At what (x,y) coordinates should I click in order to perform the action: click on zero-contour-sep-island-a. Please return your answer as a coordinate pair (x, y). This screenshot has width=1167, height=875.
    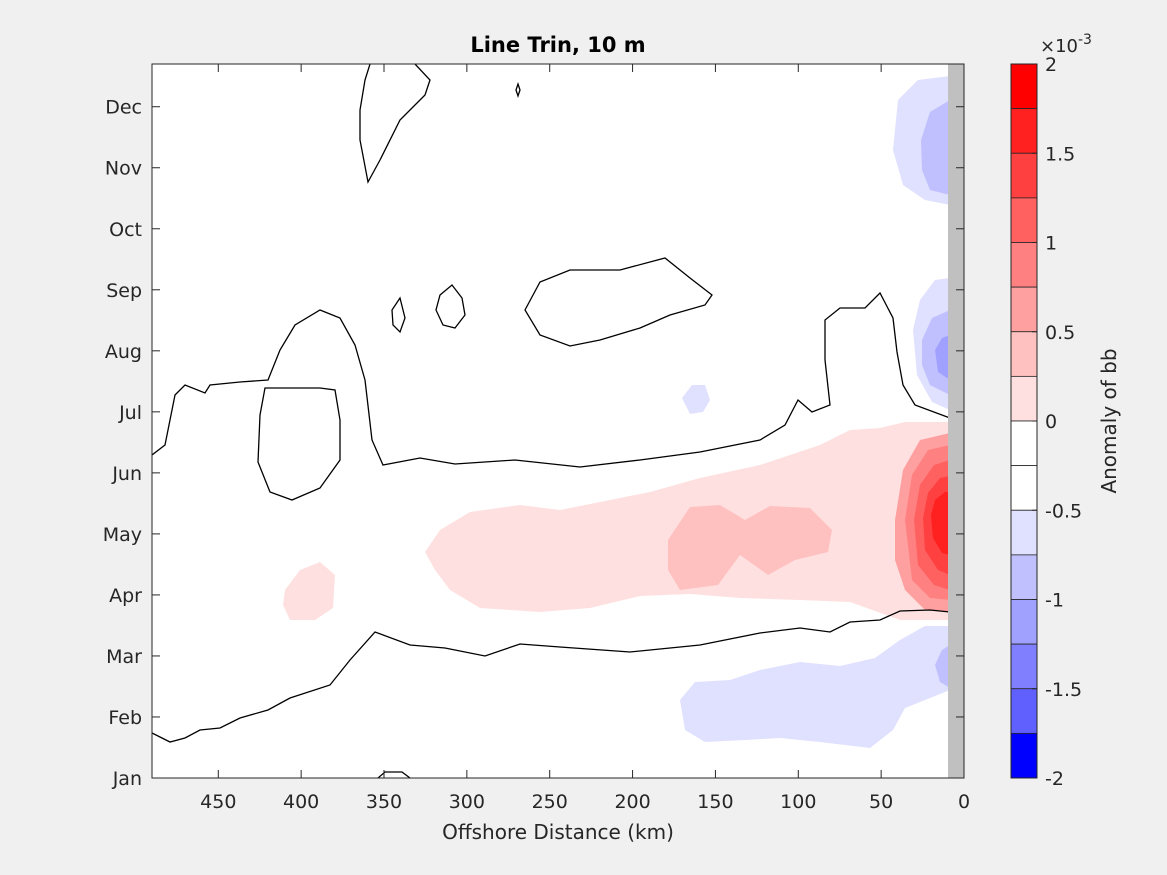
    Looking at the image, I should click on (398, 315).